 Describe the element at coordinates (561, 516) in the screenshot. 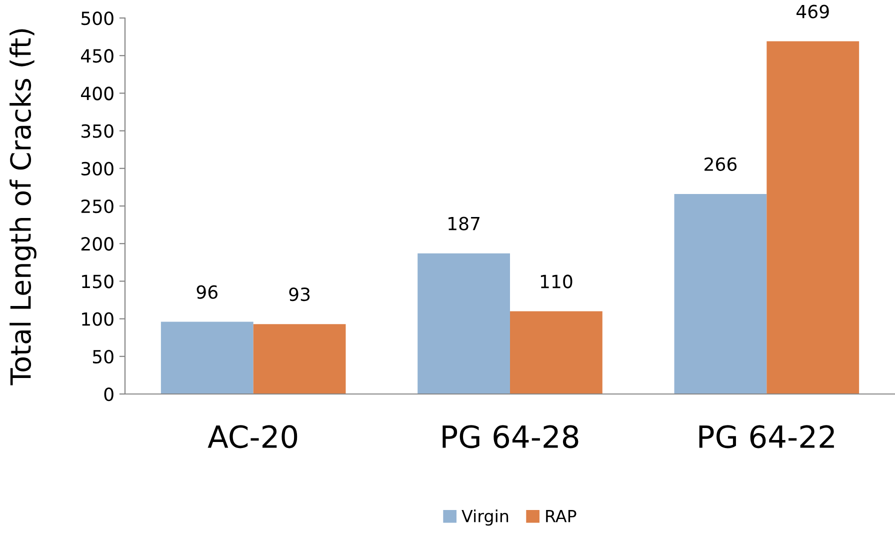

I see `legend-label: RAP` at that location.